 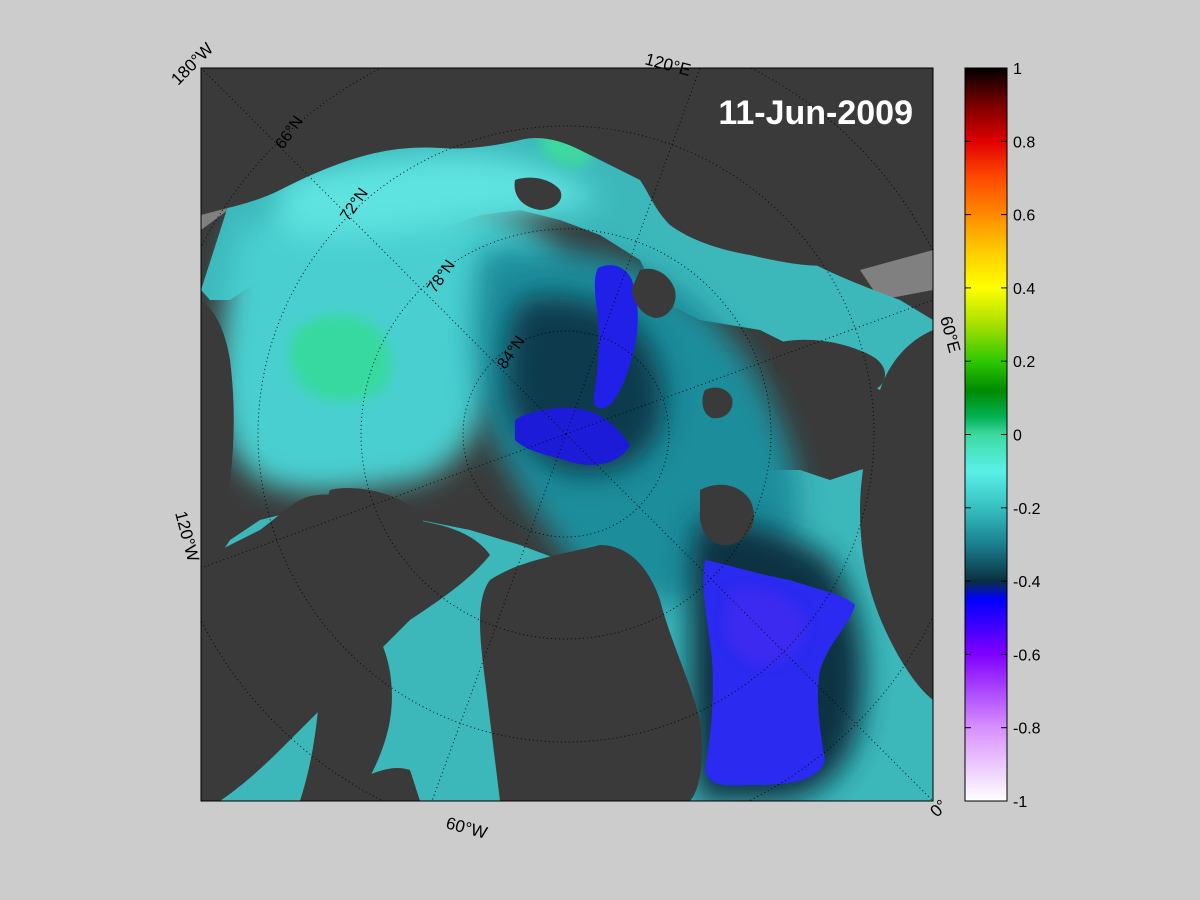 I want to click on parallel-84n, so click(x=566, y=434).